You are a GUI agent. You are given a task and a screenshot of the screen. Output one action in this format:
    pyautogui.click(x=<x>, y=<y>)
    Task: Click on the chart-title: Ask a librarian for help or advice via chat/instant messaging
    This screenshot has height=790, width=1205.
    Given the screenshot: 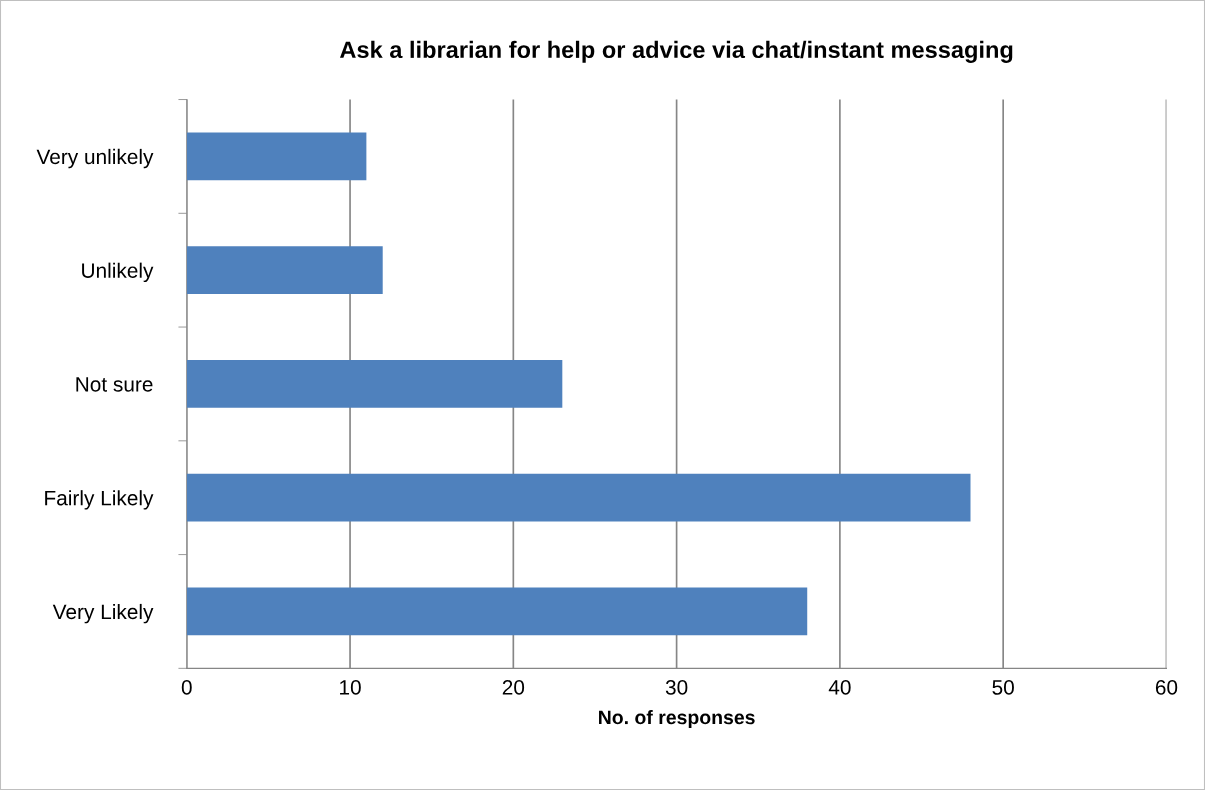 What is the action you would take?
    pyautogui.click(x=676, y=51)
    